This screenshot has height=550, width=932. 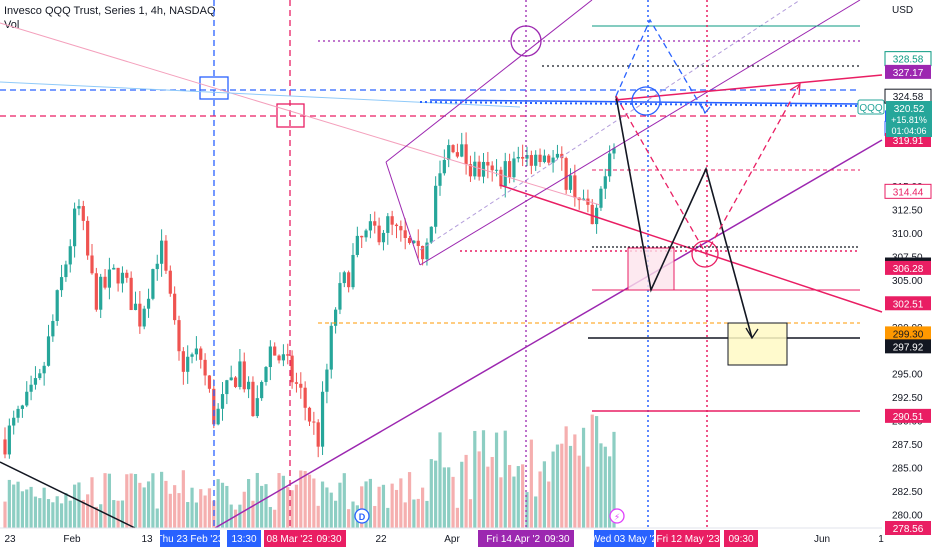 I want to click on price-tag-label: 306.28, so click(x=908, y=269).